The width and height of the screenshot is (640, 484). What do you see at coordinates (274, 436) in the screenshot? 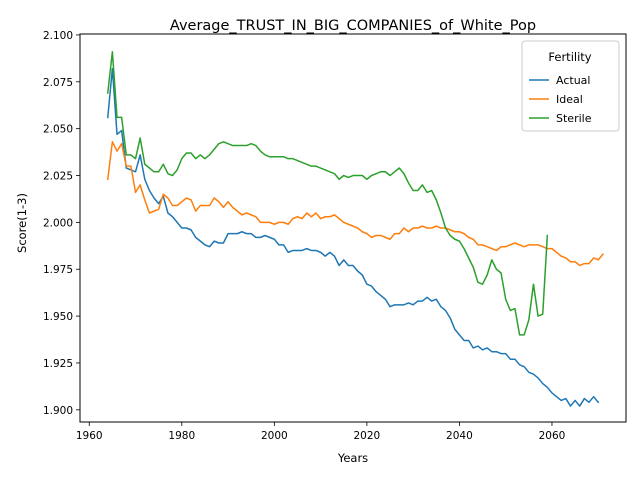
I see `x-tick-label: 2000` at bounding box center [274, 436].